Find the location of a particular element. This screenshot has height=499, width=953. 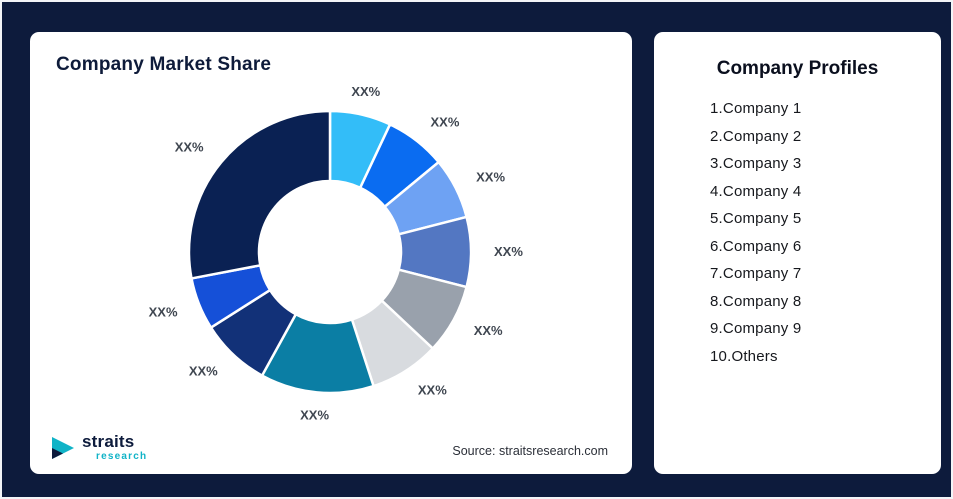

profile-list-item: 1.Company 1 is located at coordinates (756, 108).